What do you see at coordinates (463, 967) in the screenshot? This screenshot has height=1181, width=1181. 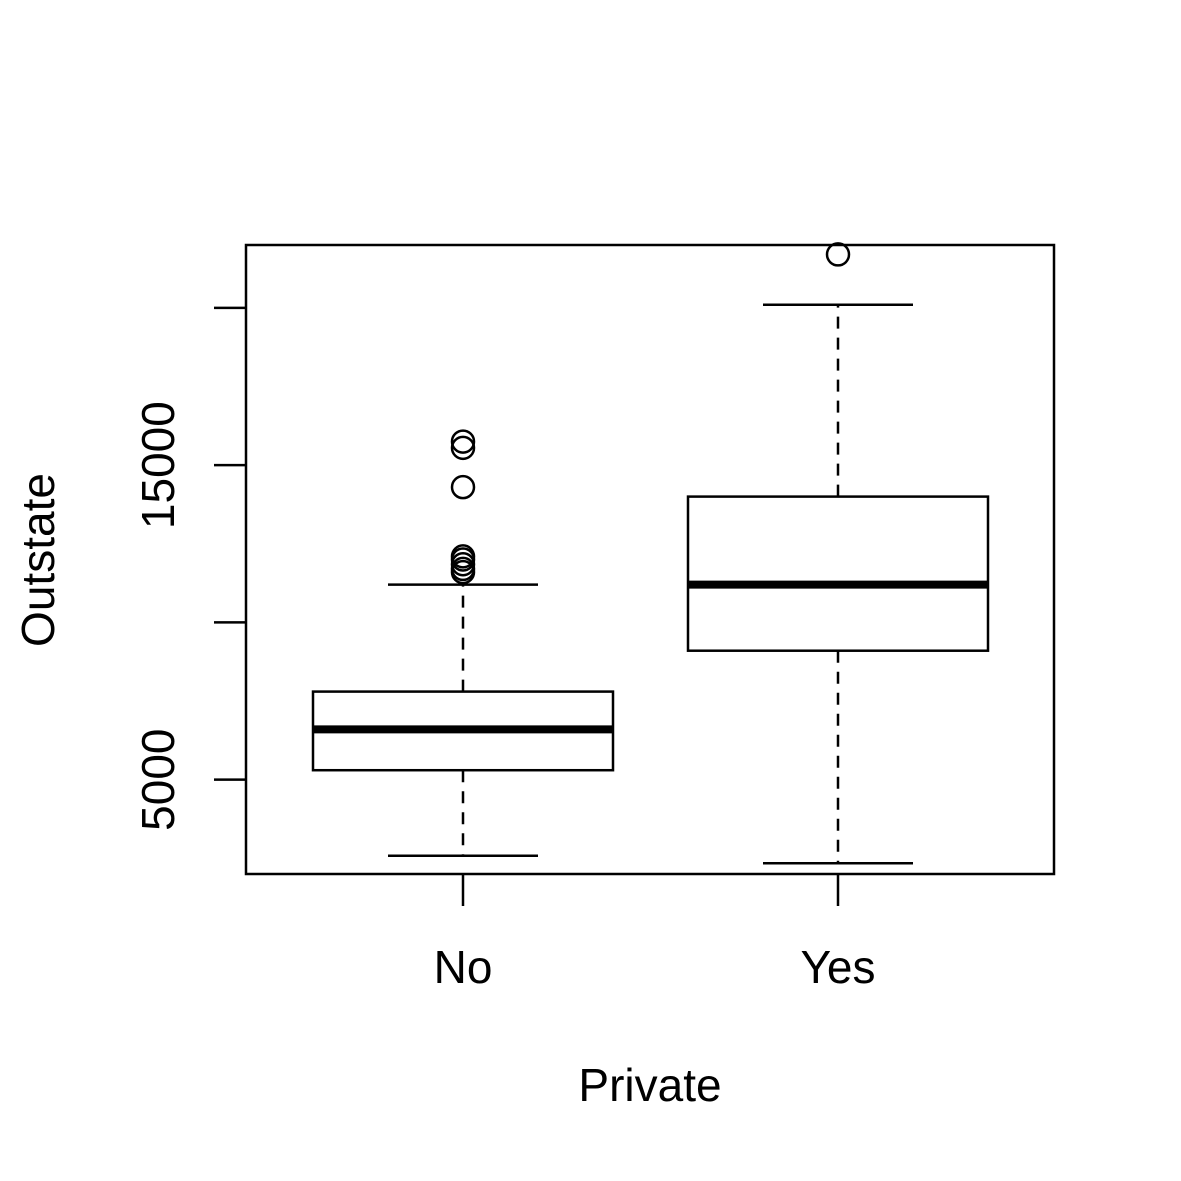 I see `x-tick-label: No` at bounding box center [463, 967].